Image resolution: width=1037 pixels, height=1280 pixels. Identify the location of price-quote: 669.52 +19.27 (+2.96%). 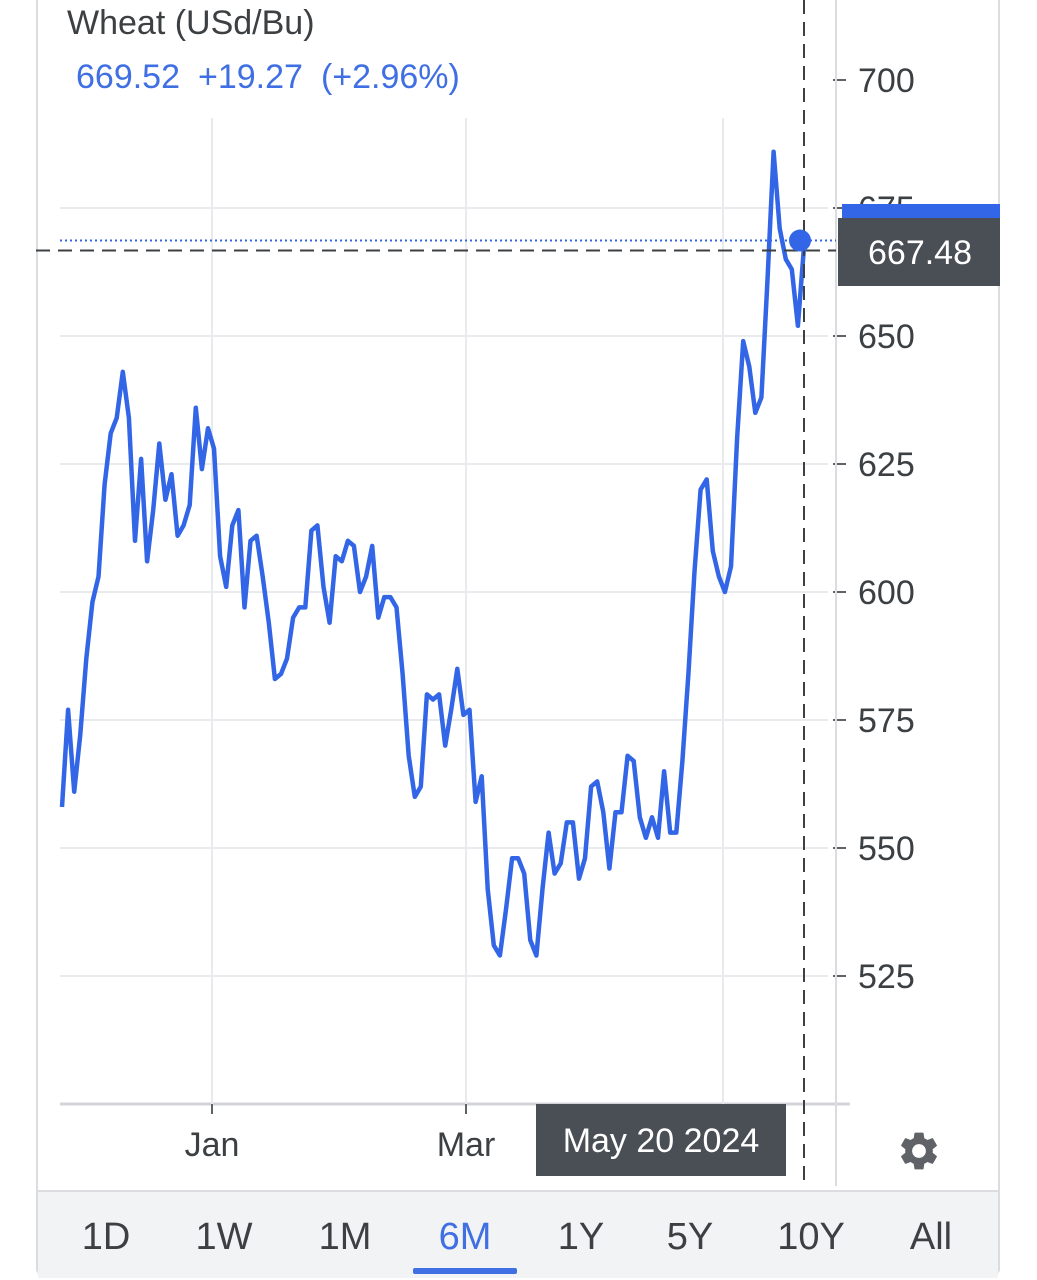
(277, 77).